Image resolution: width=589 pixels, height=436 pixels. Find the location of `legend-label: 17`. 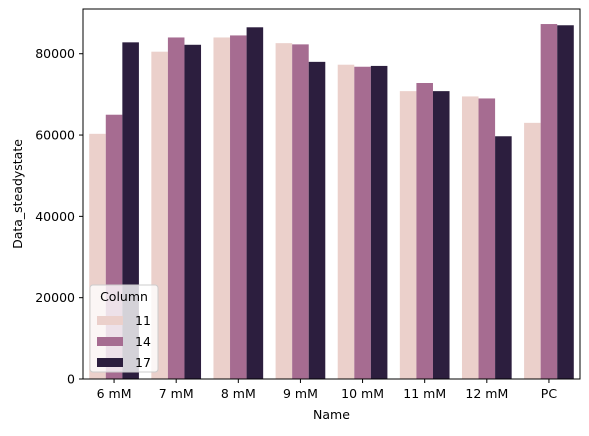

legend-label: 17 is located at coordinates (143, 362).